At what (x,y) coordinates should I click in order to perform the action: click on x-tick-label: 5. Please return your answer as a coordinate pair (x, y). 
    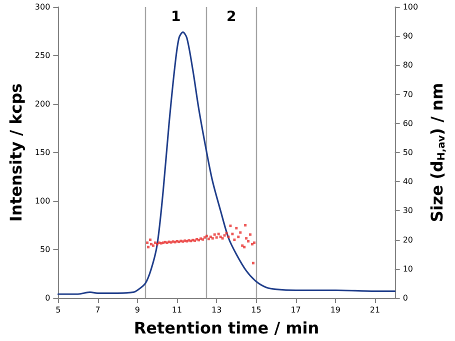
    Looking at the image, I should click on (58, 310).